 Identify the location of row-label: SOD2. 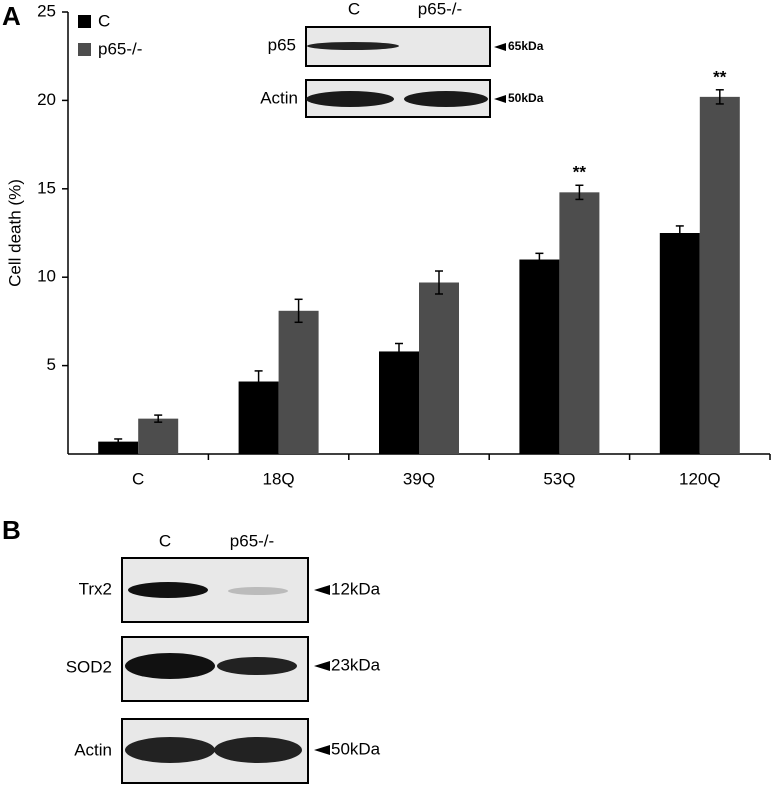
(89, 666).